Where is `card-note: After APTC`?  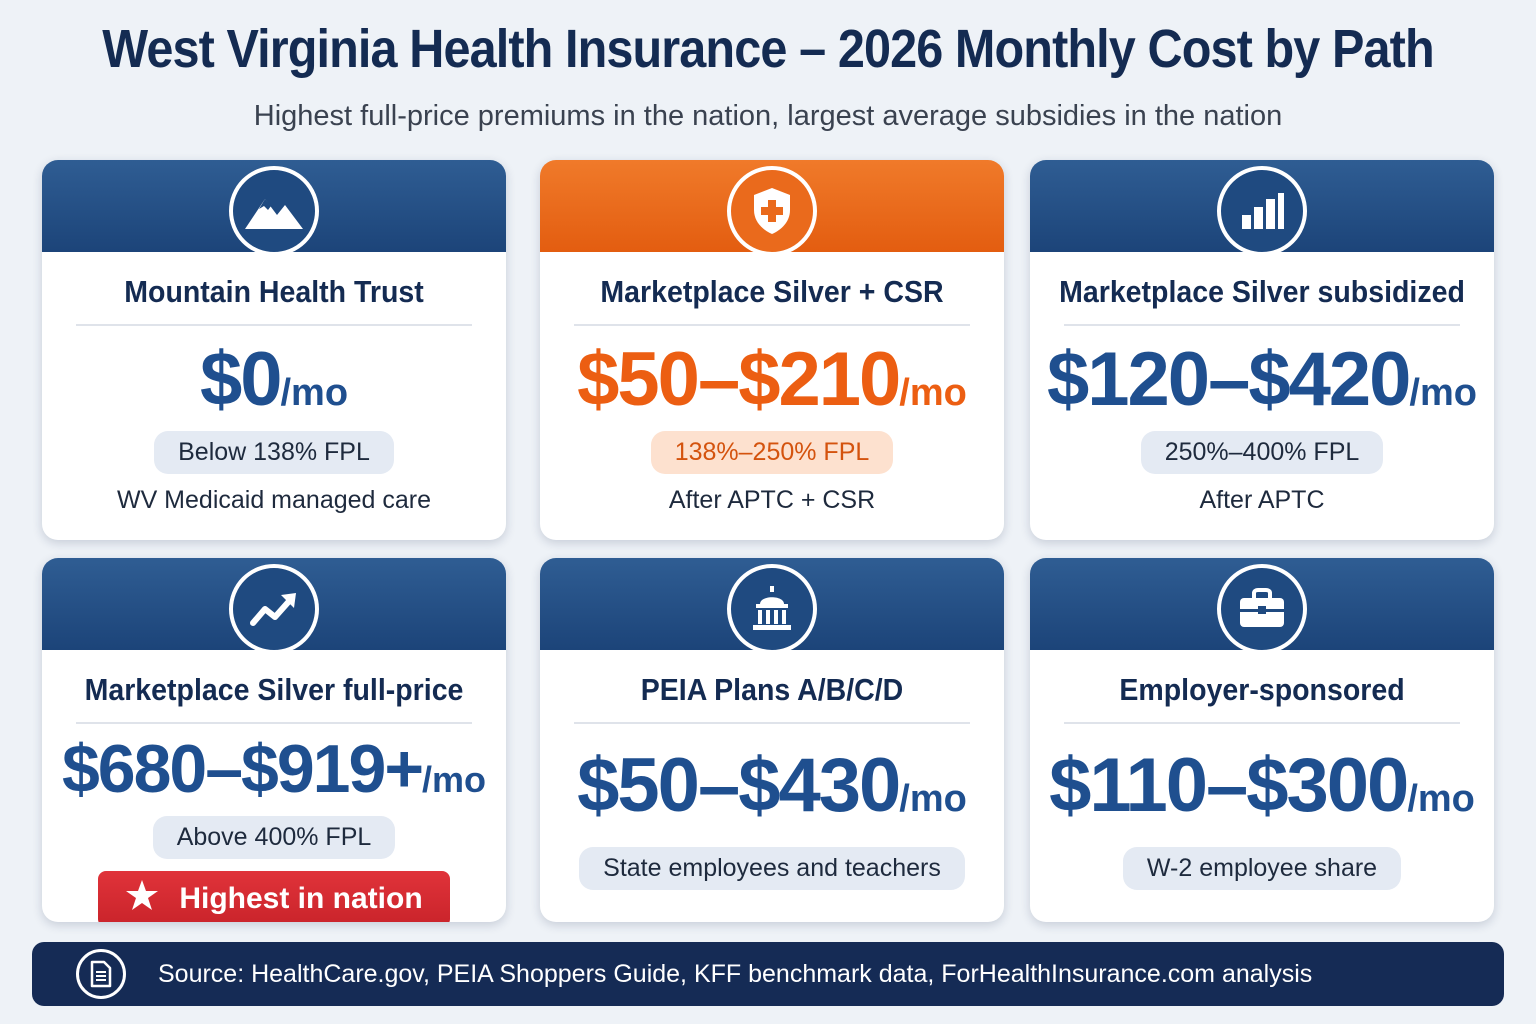
card-note: After APTC is located at coordinates (1262, 500).